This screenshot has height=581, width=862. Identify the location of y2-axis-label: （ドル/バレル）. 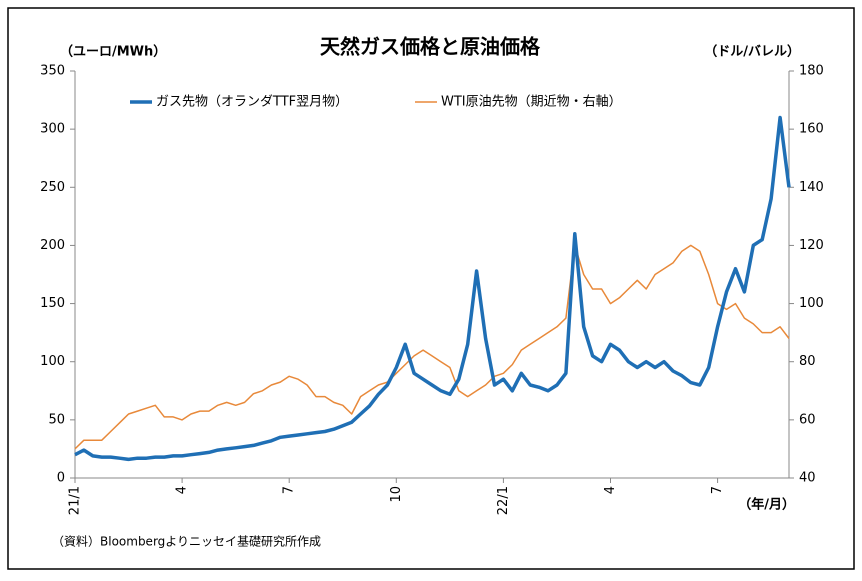
(752, 52).